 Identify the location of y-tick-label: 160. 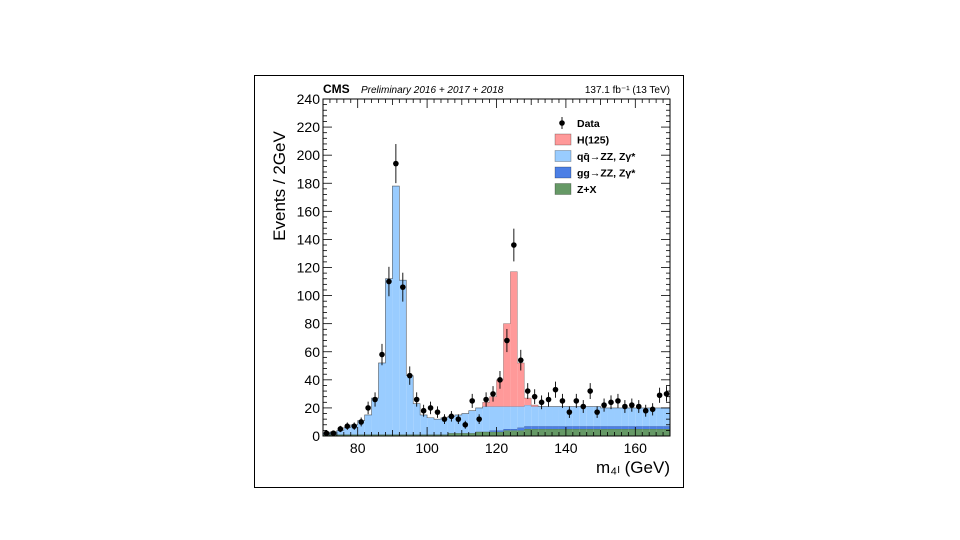
(309, 211).